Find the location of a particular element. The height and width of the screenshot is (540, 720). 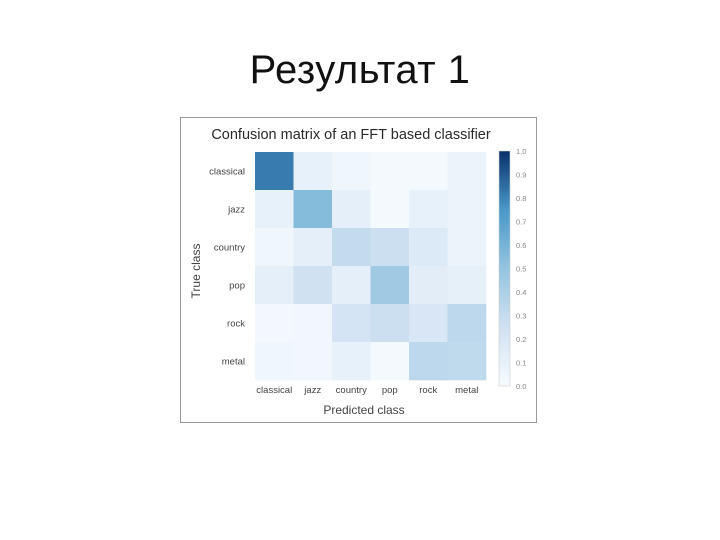

heatmap-cell-country-rock is located at coordinates (428, 247).